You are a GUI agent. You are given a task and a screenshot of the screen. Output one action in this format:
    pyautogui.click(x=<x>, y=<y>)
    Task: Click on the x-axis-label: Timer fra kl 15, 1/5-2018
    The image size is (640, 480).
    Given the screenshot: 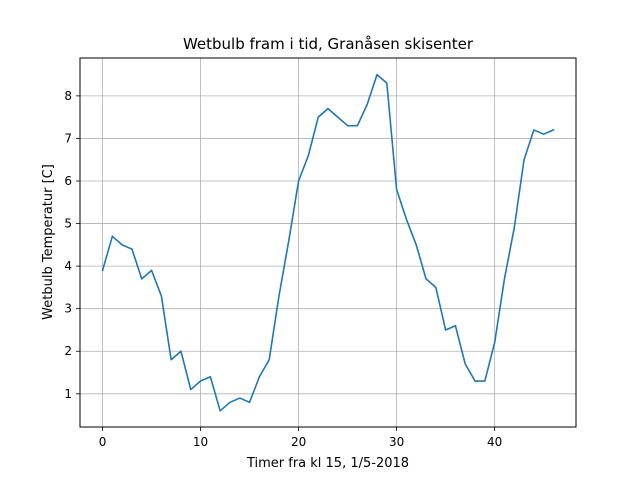 What is the action you would take?
    pyautogui.click(x=327, y=463)
    